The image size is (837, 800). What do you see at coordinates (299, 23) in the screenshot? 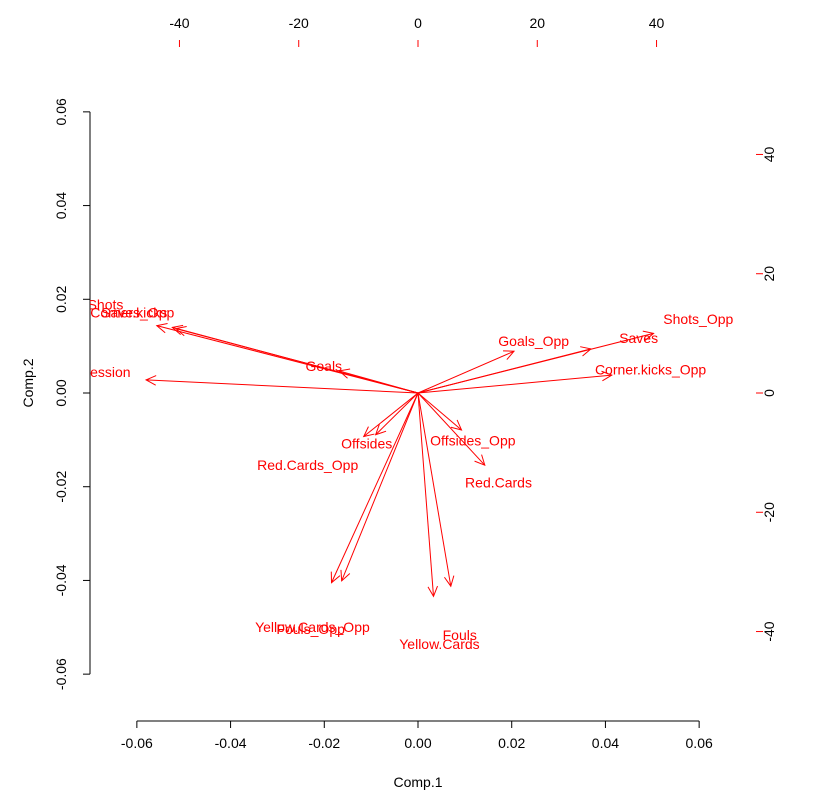
I see `top-tick-label: -20` at bounding box center [299, 23].